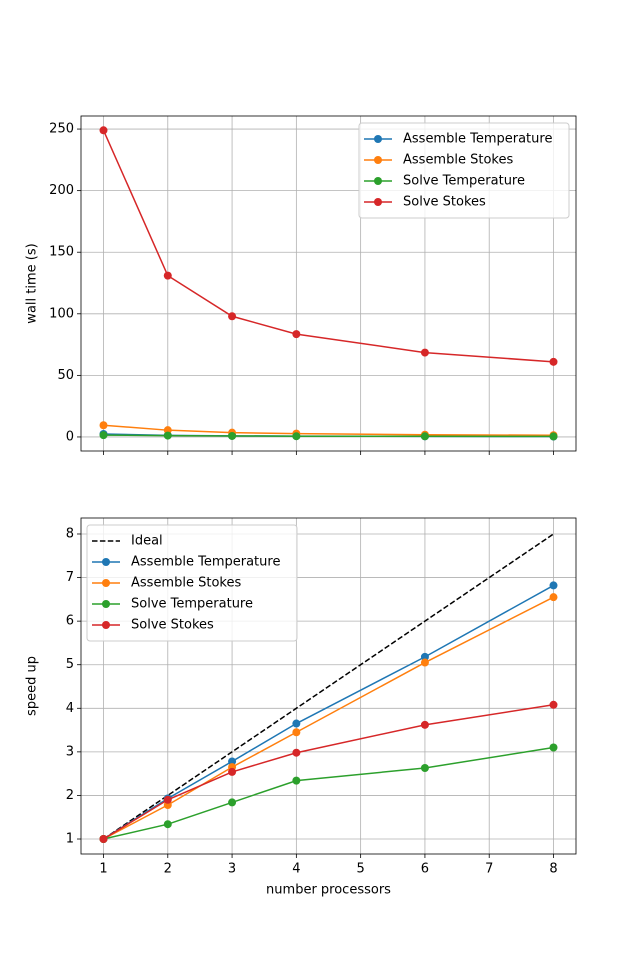 This screenshot has height=960, width=640. I want to click on x-axis-label: number processors, so click(328, 890).